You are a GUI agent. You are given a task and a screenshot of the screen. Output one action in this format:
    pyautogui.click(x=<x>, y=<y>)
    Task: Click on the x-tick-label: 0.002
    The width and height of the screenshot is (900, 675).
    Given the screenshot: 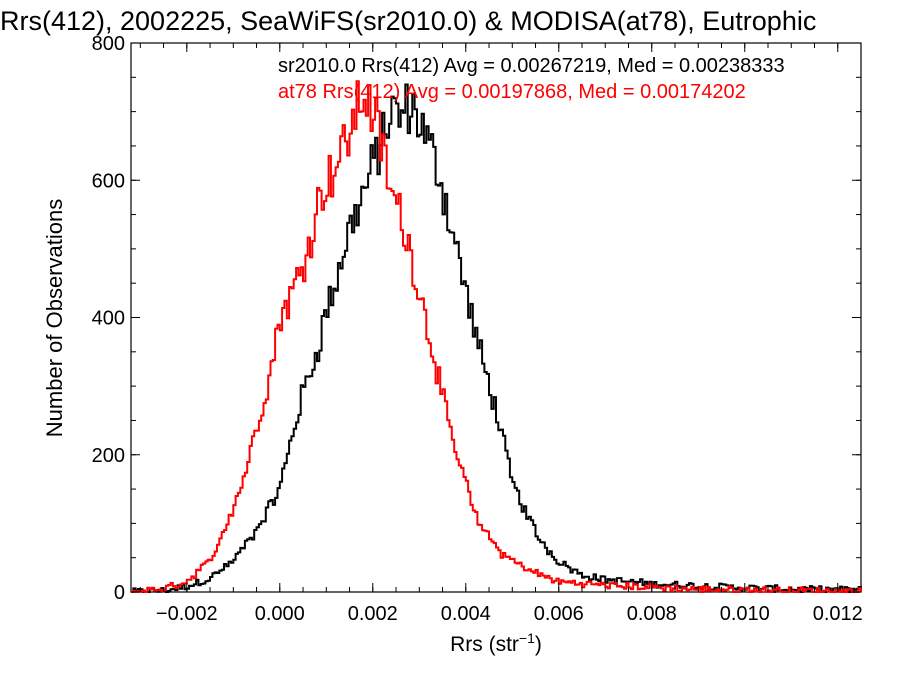 What is the action you would take?
    pyautogui.click(x=373, y=614)
    